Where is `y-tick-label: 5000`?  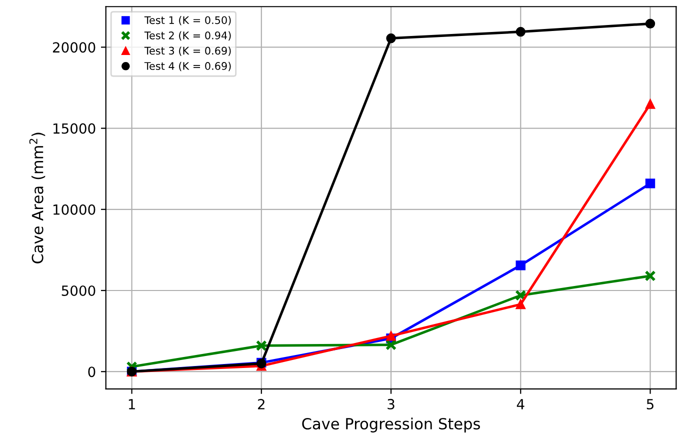 y-tick-label: 5000 is located at coordinates (79, 290).